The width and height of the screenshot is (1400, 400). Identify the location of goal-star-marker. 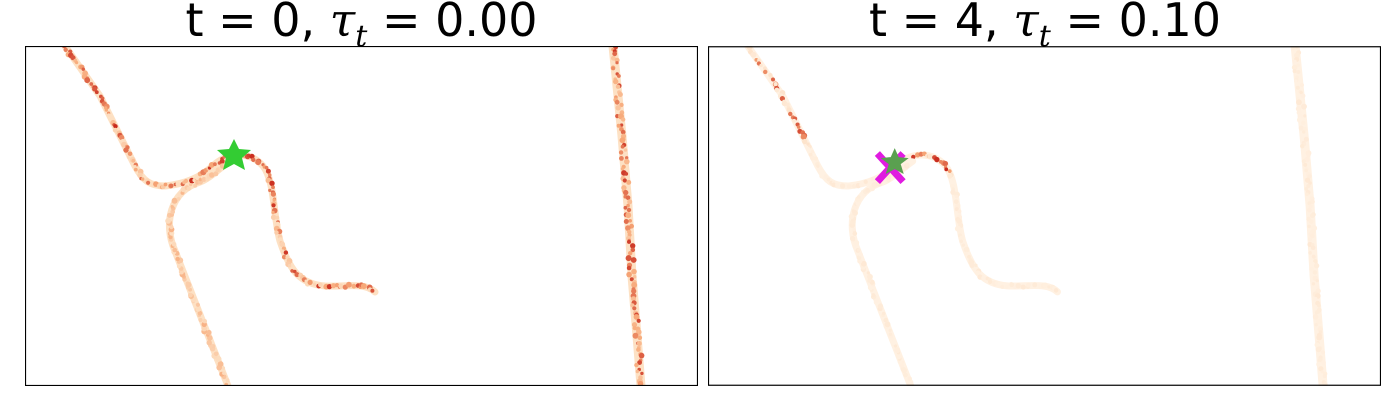
(894, 161).